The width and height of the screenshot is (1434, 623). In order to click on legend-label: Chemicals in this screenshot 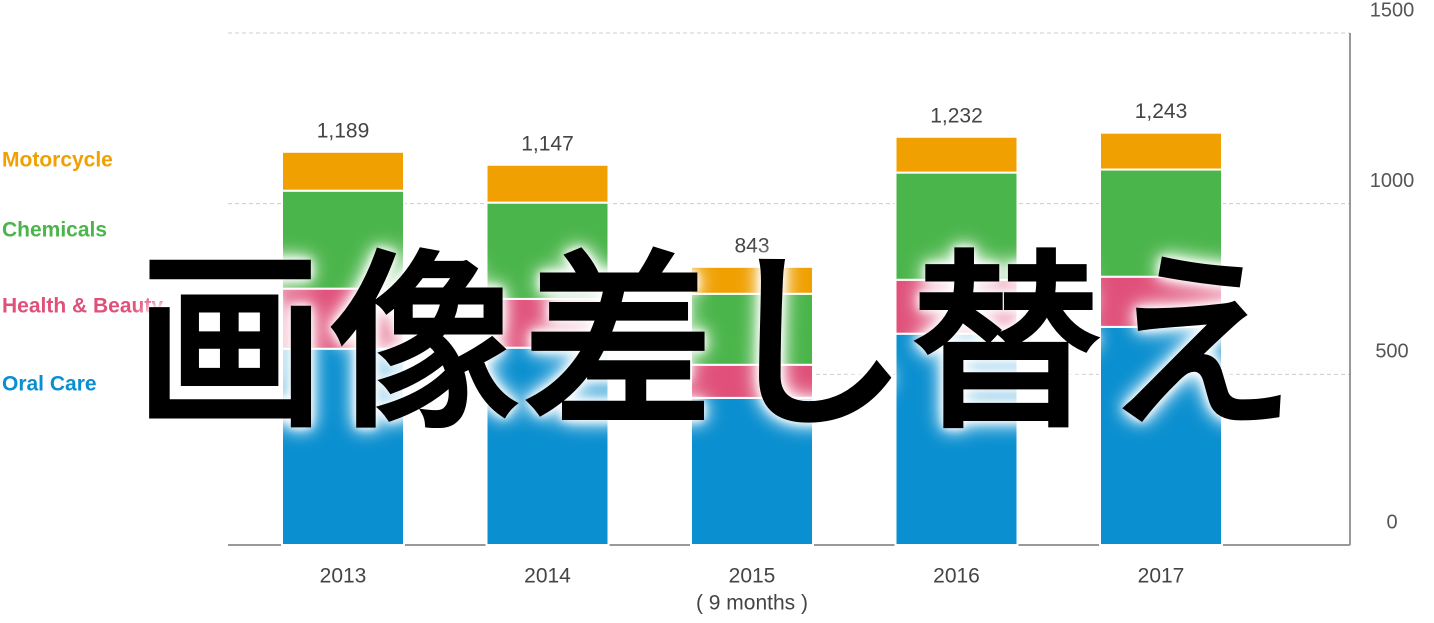, I will do `click(54, 230)`.